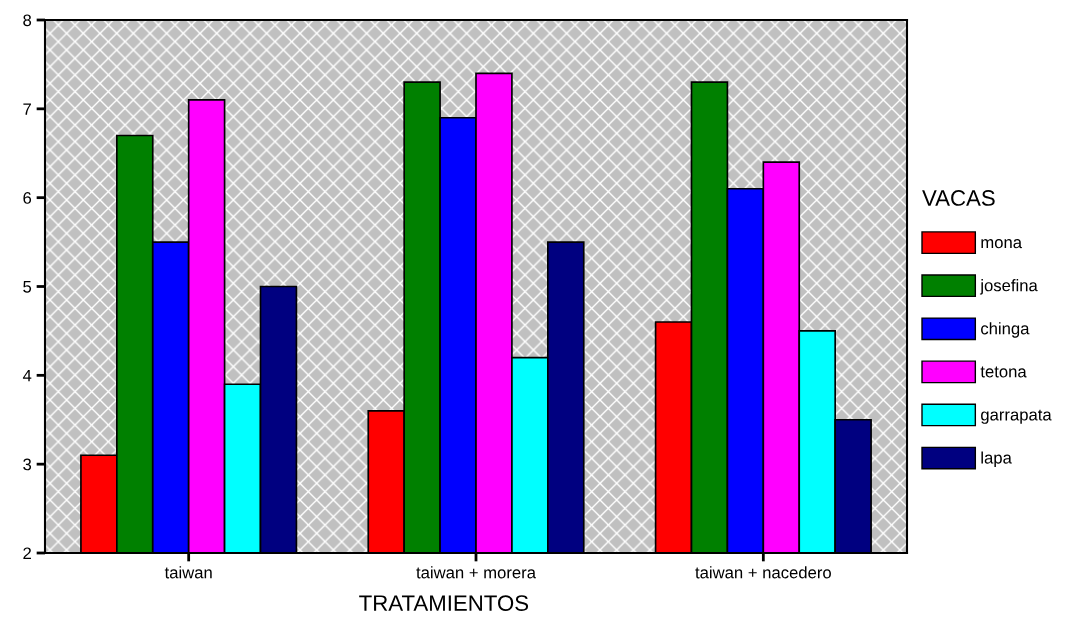  I want to click on x-axis-title: TRATAMIENTOS, so click(444, 603).